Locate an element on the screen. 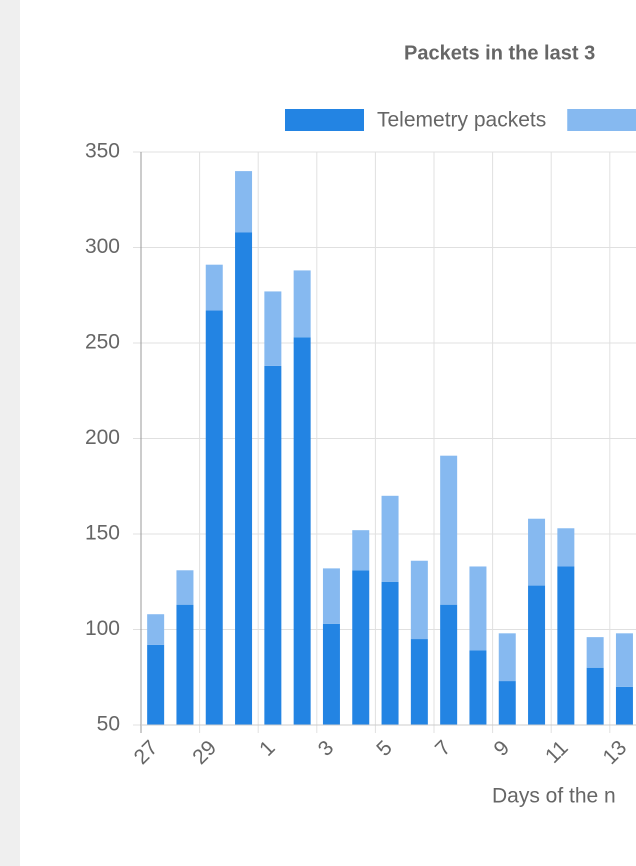 This screenshot has height=866, width=636. chart-title: Packets in the last 3 is located at coordinates (499, 53).